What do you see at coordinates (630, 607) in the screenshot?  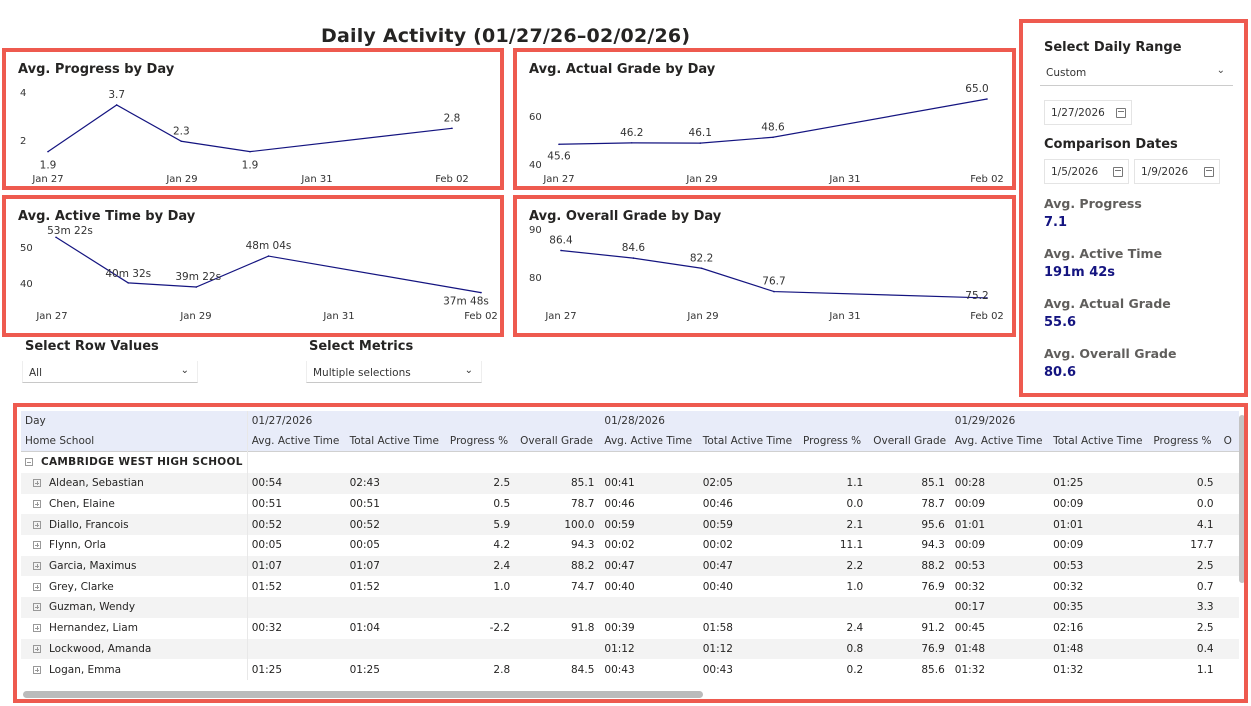 I see `table-row: Guzman, Wendy 00:17 00:35 3.3` at bounding box center [630, 607].